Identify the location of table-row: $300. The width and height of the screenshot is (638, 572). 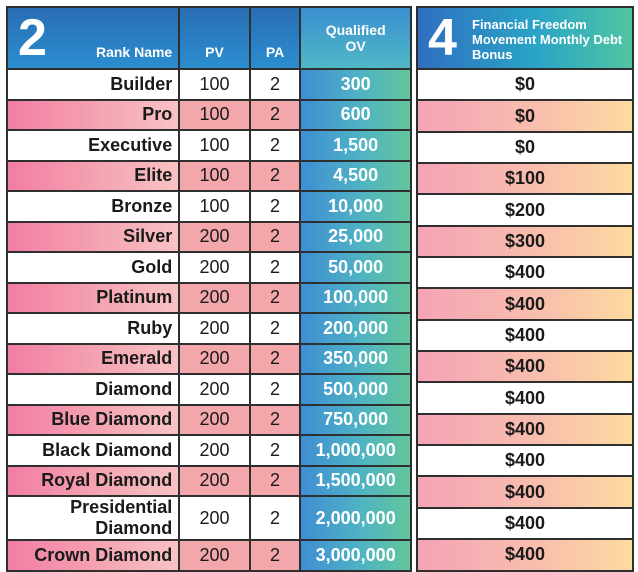
(526, 242).